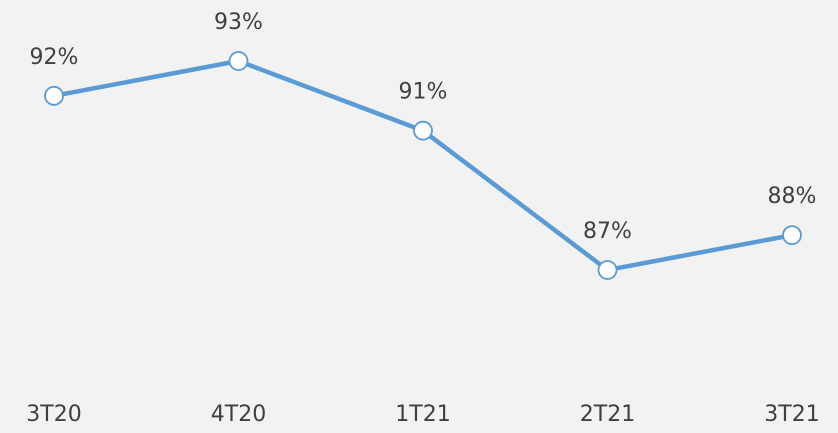 Image resolution: width=838 pixels, height=433 pixels. Describe the element at coordinates (423, 92) in the screenshot. I see `data-label: 91%` at that location.